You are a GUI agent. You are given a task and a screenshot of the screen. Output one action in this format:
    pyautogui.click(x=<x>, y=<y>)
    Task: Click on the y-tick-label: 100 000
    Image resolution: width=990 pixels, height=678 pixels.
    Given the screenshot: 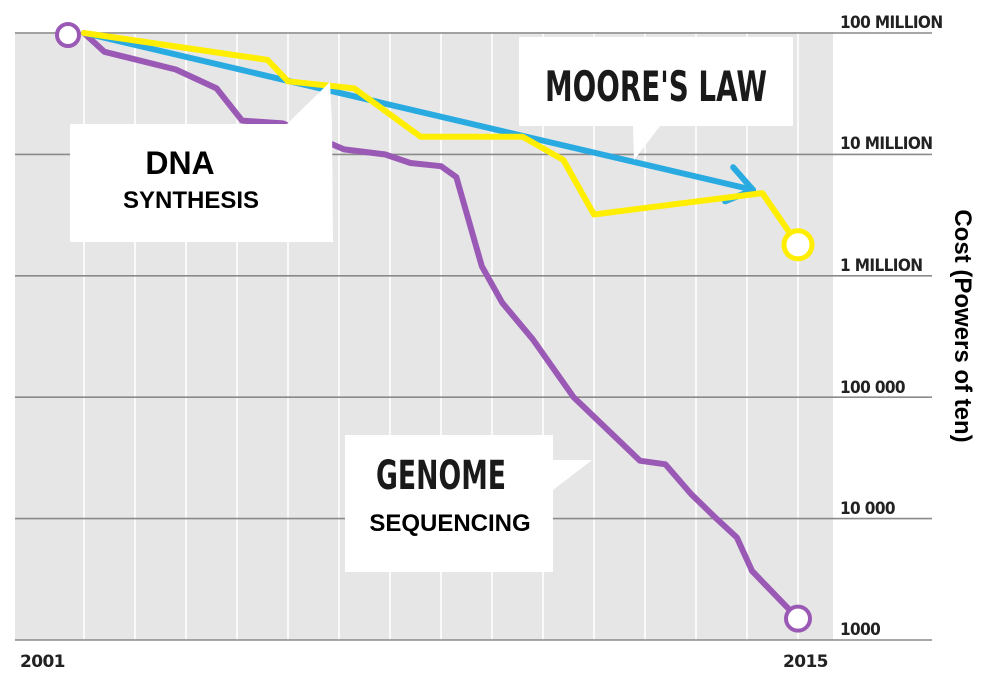 What is the action you would take?
    pyautogui.click(x=872, y=388)
    